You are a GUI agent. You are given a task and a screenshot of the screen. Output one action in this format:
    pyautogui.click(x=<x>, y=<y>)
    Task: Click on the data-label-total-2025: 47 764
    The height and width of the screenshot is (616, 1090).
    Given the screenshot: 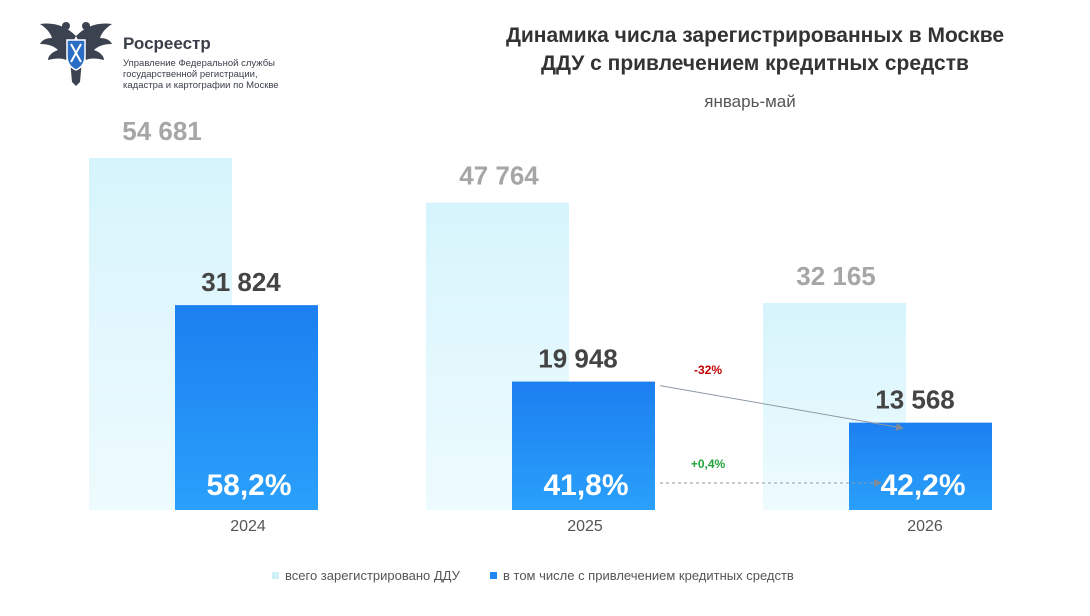 What is the action you would take?
    pyautogui.click(x=499, y=176)
    